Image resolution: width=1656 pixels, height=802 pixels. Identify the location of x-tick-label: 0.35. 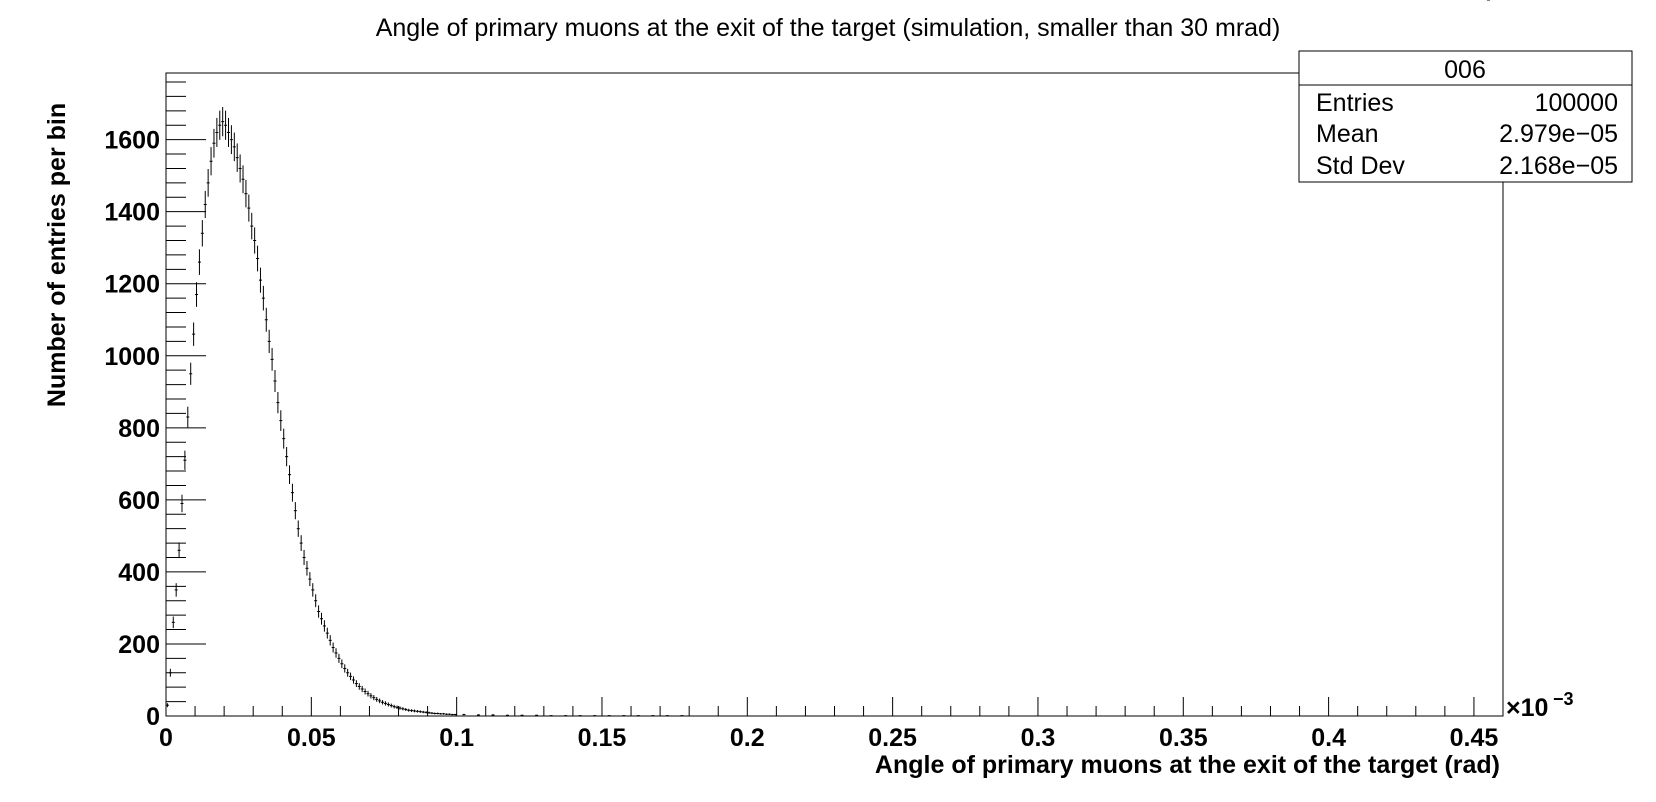
(1183, 738).